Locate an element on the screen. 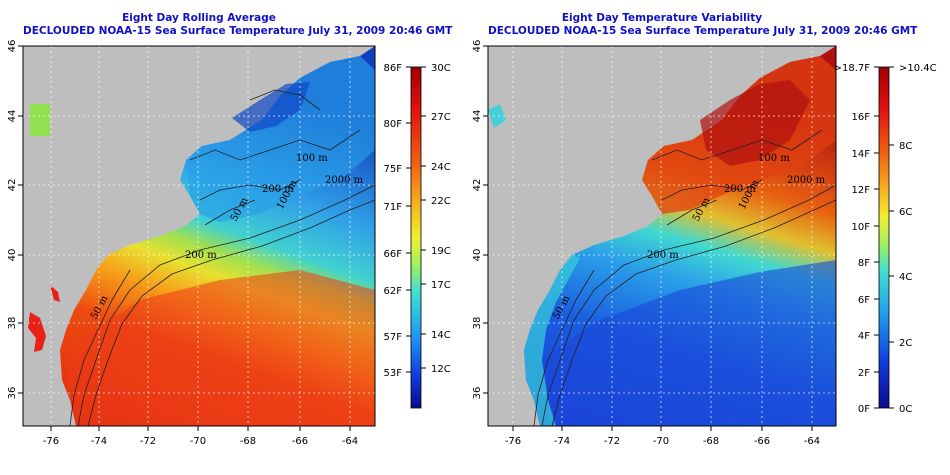 The width and height of the screenshot is (950, 475). right-cb-f-4: 4F is located at coordinates (864, 336).